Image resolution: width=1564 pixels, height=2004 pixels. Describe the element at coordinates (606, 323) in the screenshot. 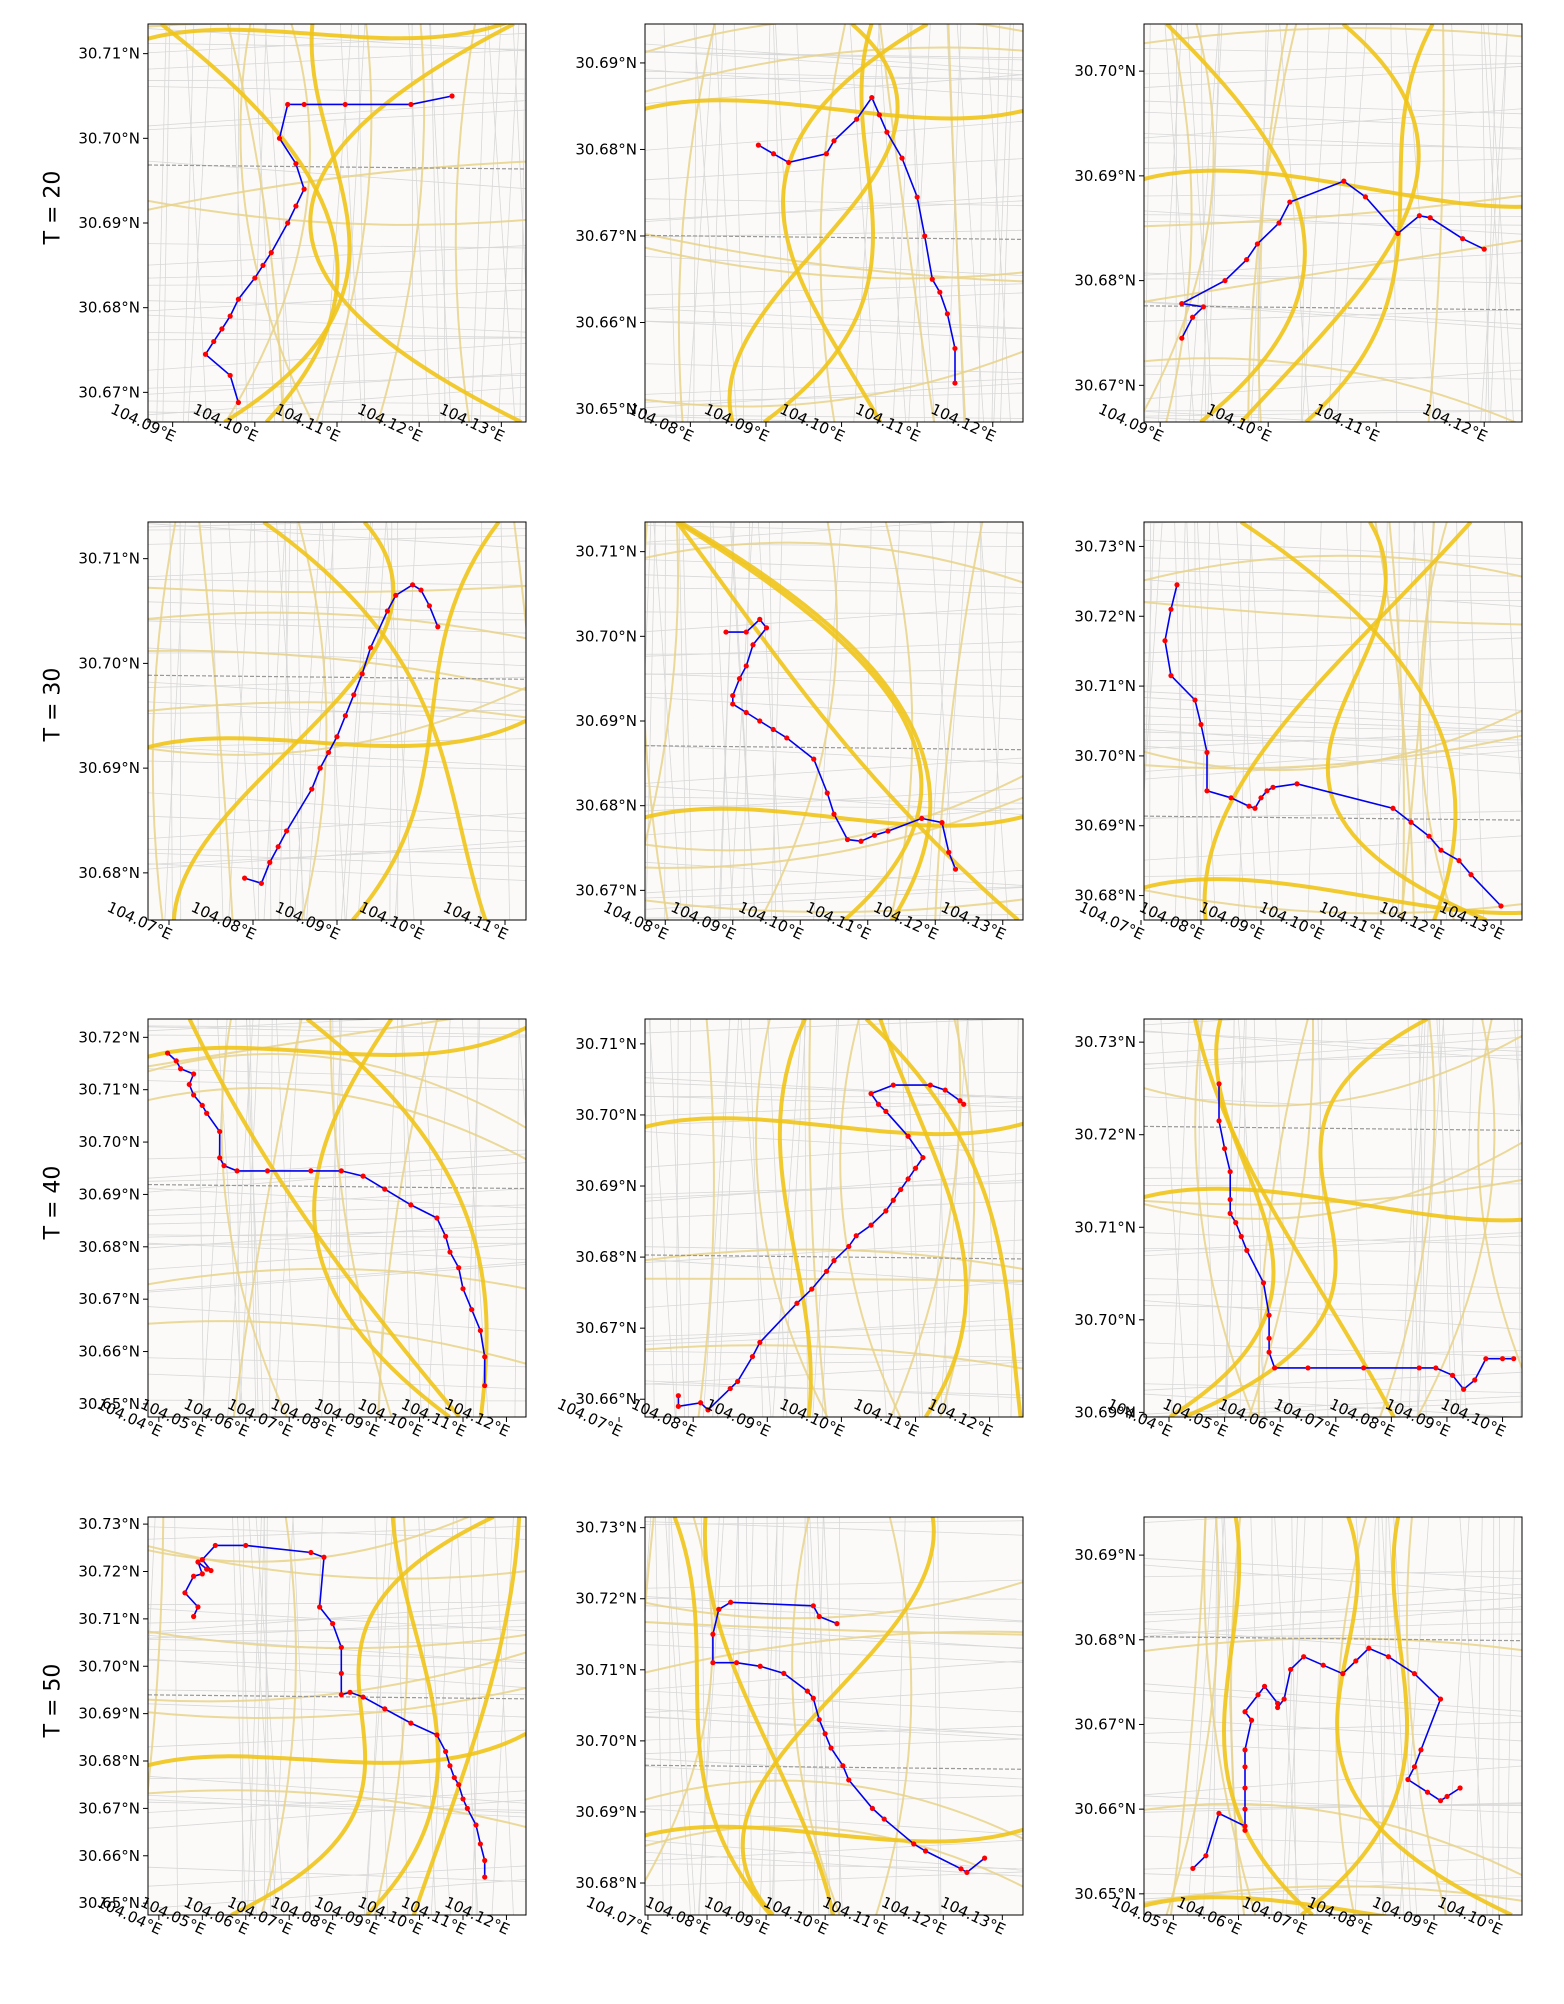

I see `y-tick-label: 30.66°N` at that location.